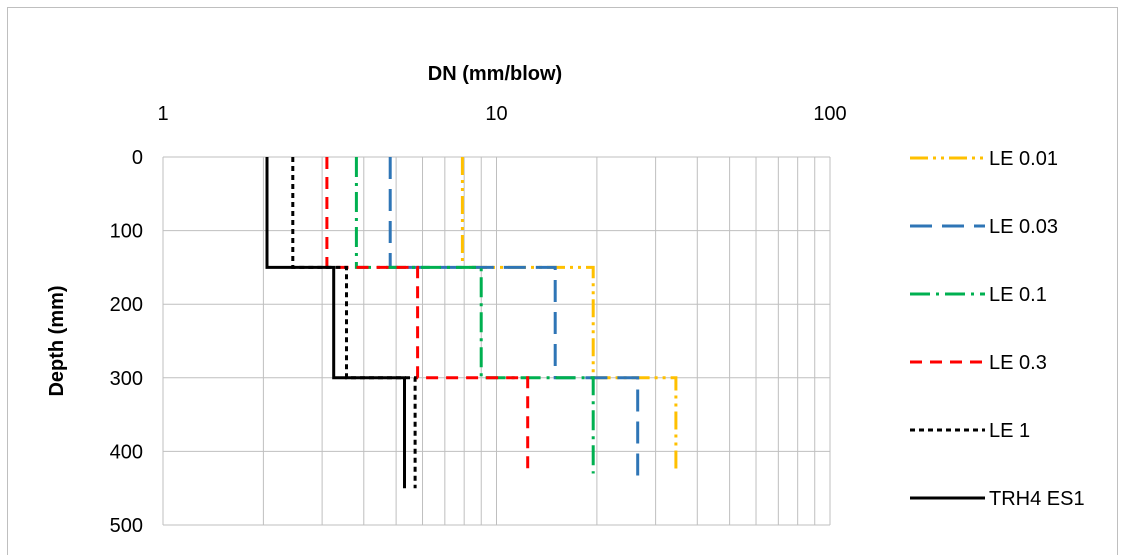 The width and height of the screenshot is (1125, 555). What do you see at coordinates (1018, 295) in the screenshot?
I see `legend-label-2: LE 0.1` at bounding box center [1018, 295].